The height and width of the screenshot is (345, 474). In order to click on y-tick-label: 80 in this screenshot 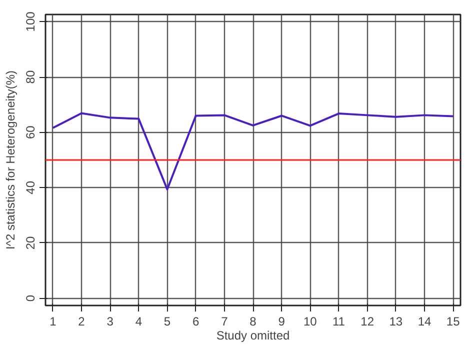, I will do `click(31, 77)`.